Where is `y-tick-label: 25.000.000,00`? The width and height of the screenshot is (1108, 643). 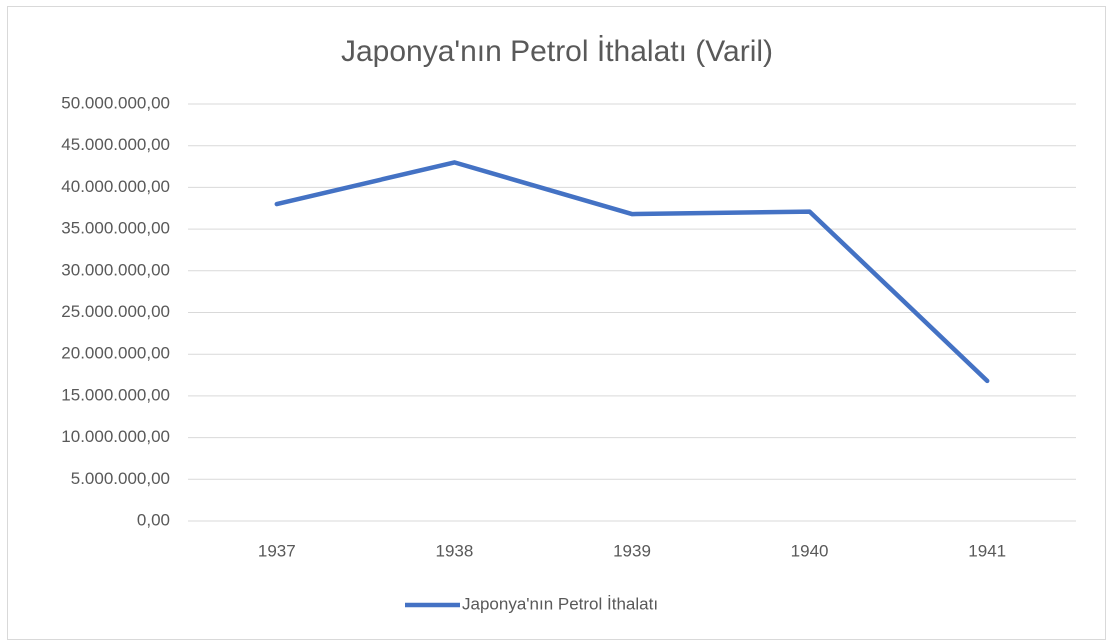 y-tick-label: 25.000.000,00 is located at coordinates (115, 311).